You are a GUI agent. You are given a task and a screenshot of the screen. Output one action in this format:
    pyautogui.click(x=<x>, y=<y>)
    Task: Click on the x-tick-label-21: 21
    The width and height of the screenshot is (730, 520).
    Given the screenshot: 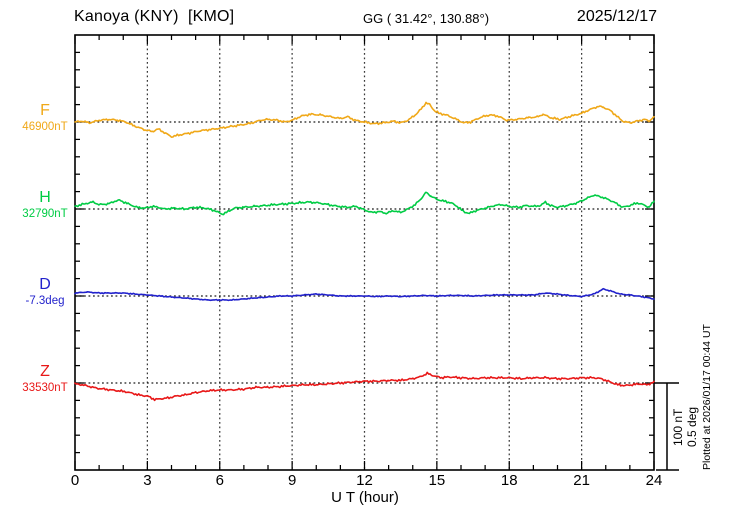 What is the action you would take?
    pyautogui.click(x=581, y=480)
    